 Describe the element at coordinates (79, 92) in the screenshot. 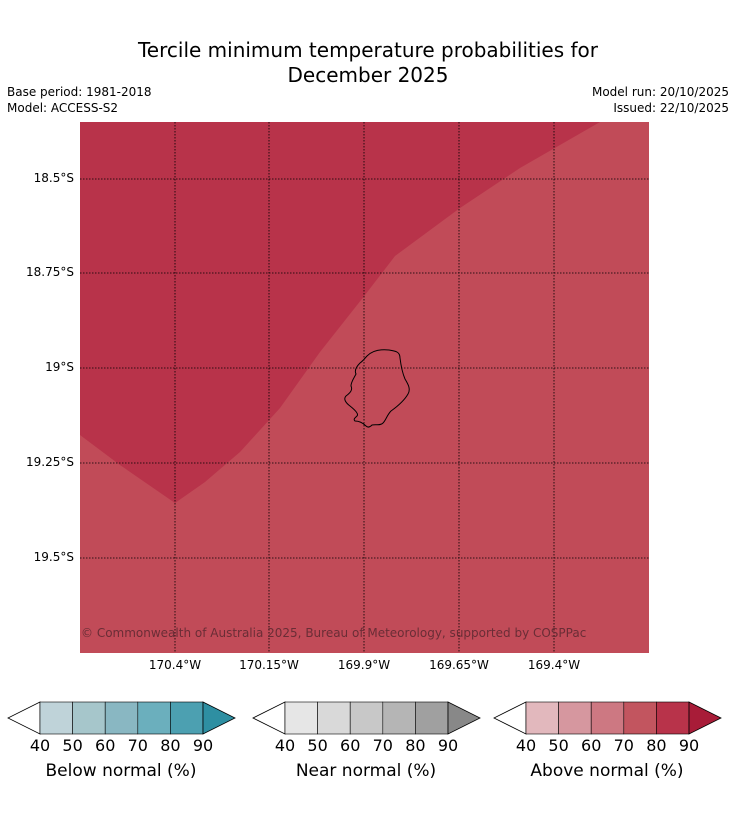

I see `base-period: Base period: 1981-2018` at that location.